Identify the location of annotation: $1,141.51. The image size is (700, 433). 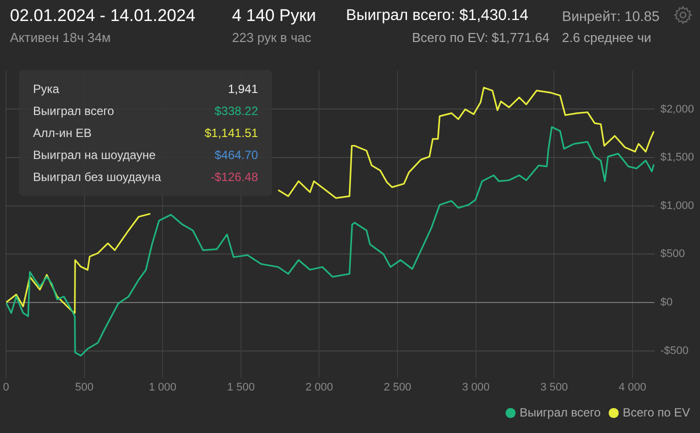
(231, 133).